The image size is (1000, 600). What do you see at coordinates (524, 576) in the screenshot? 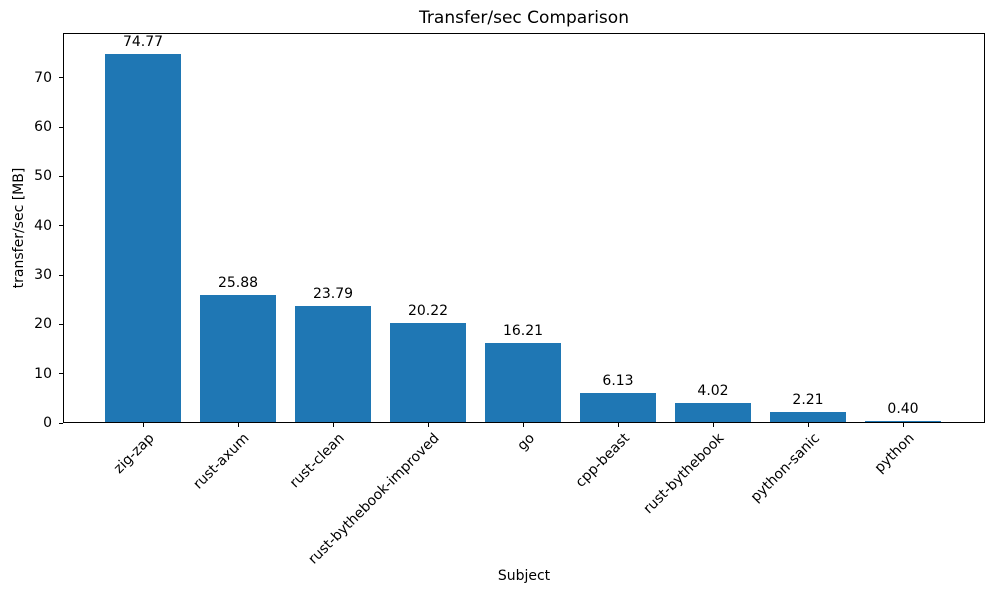
I see `x-axis-label: Subject` at bounding box center [524, 576].